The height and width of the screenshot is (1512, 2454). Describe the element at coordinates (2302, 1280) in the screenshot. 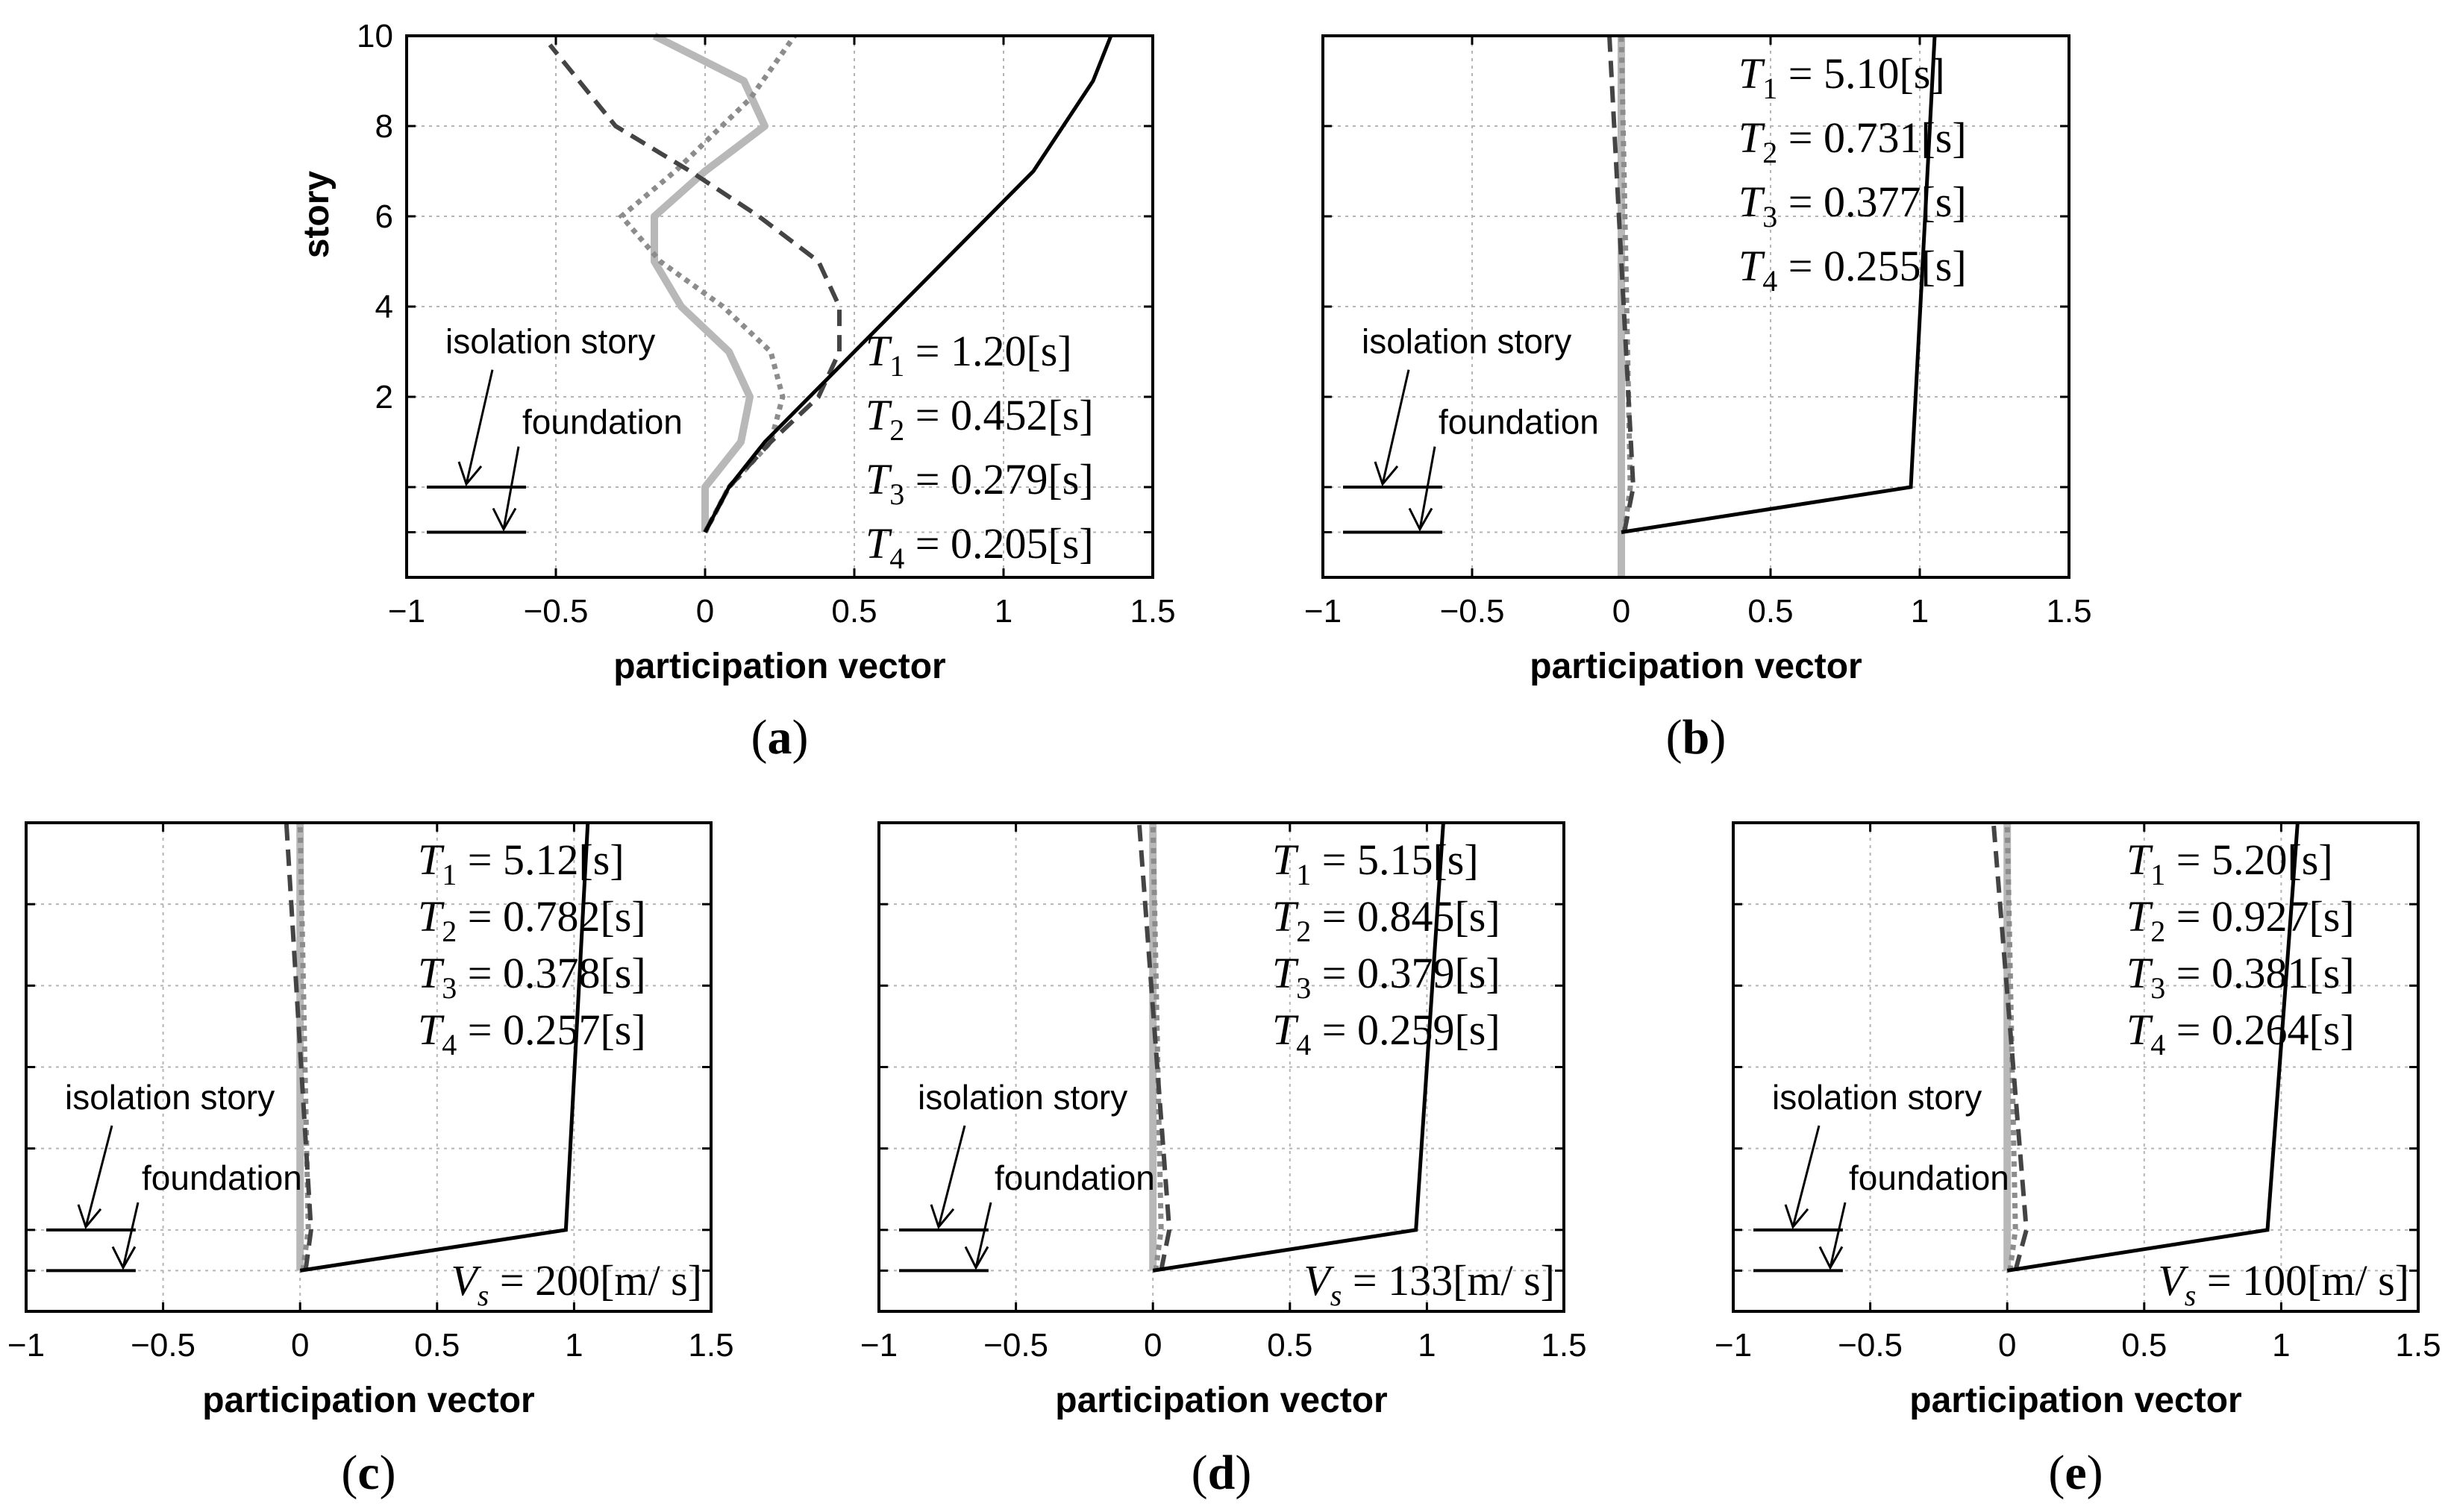

I see `vs-value: = 100[m/ s]` at that location.